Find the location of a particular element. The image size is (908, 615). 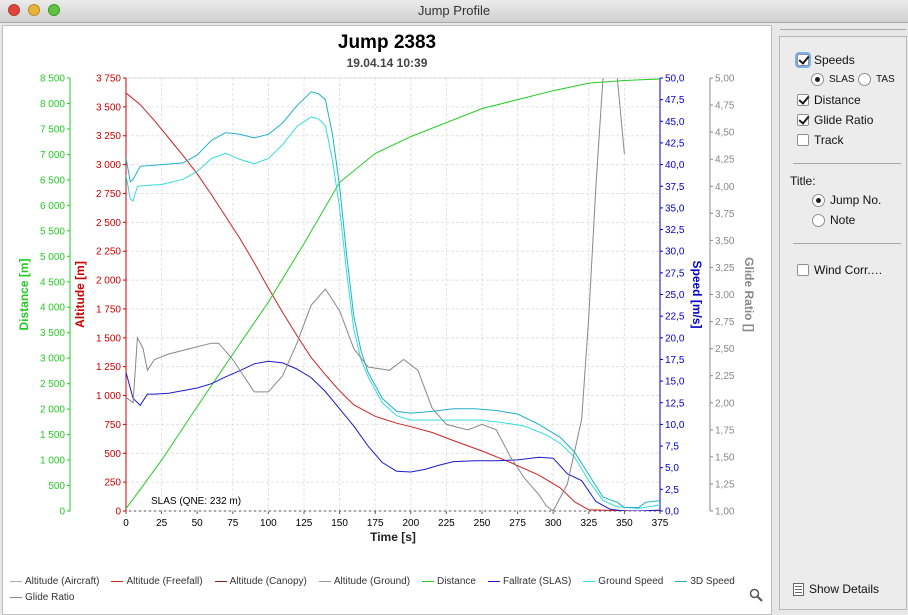

speed-tick-label: 47,5 is located at coordinates (675, 100).